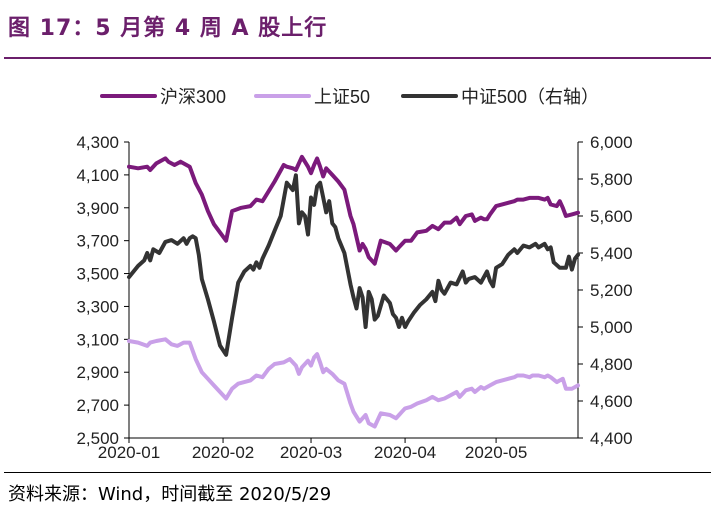 The image size is (715, 529). What do you see at coordinates (97, 175) in the screenshot?
I see `y-tick-label-left: 4,100` at bounding box center [97, 175].